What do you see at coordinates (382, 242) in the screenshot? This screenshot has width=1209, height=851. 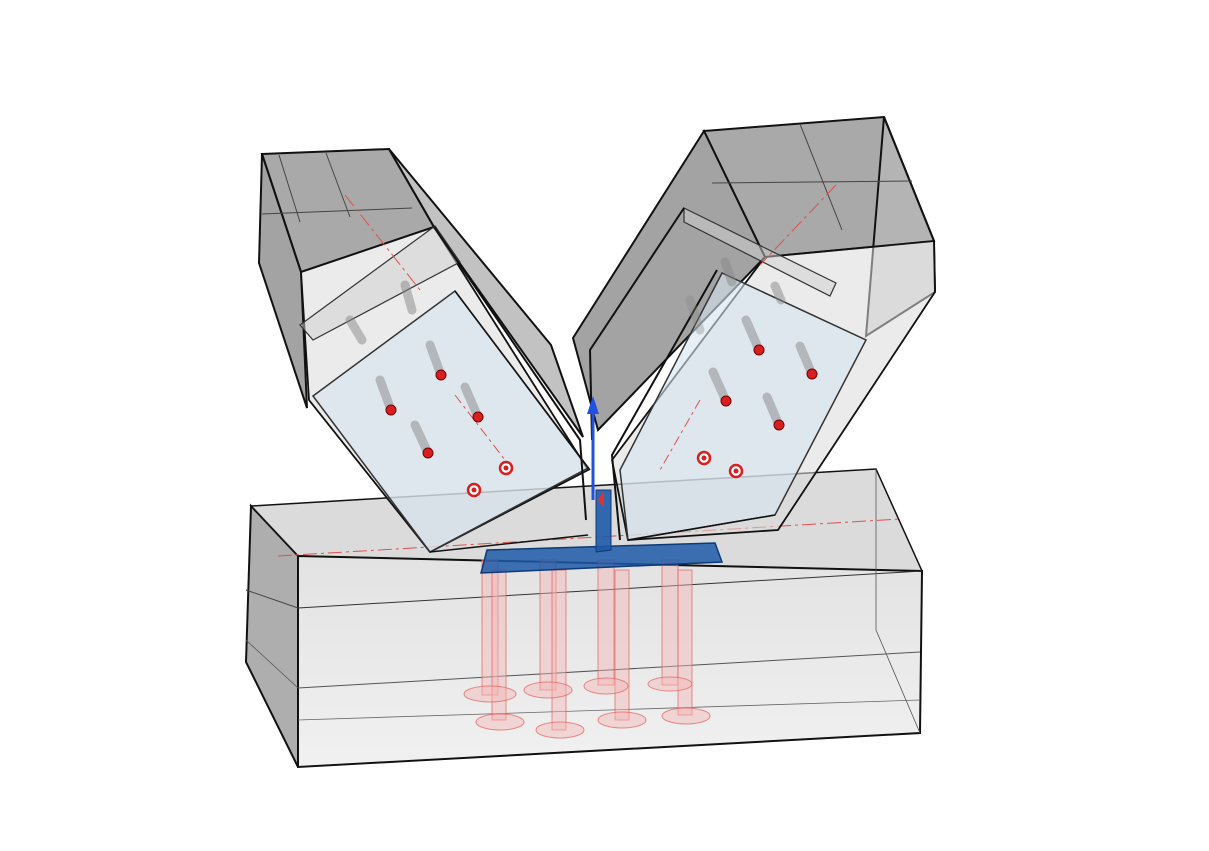 I see `left-brace-axis` at bounding box center [382, 242].